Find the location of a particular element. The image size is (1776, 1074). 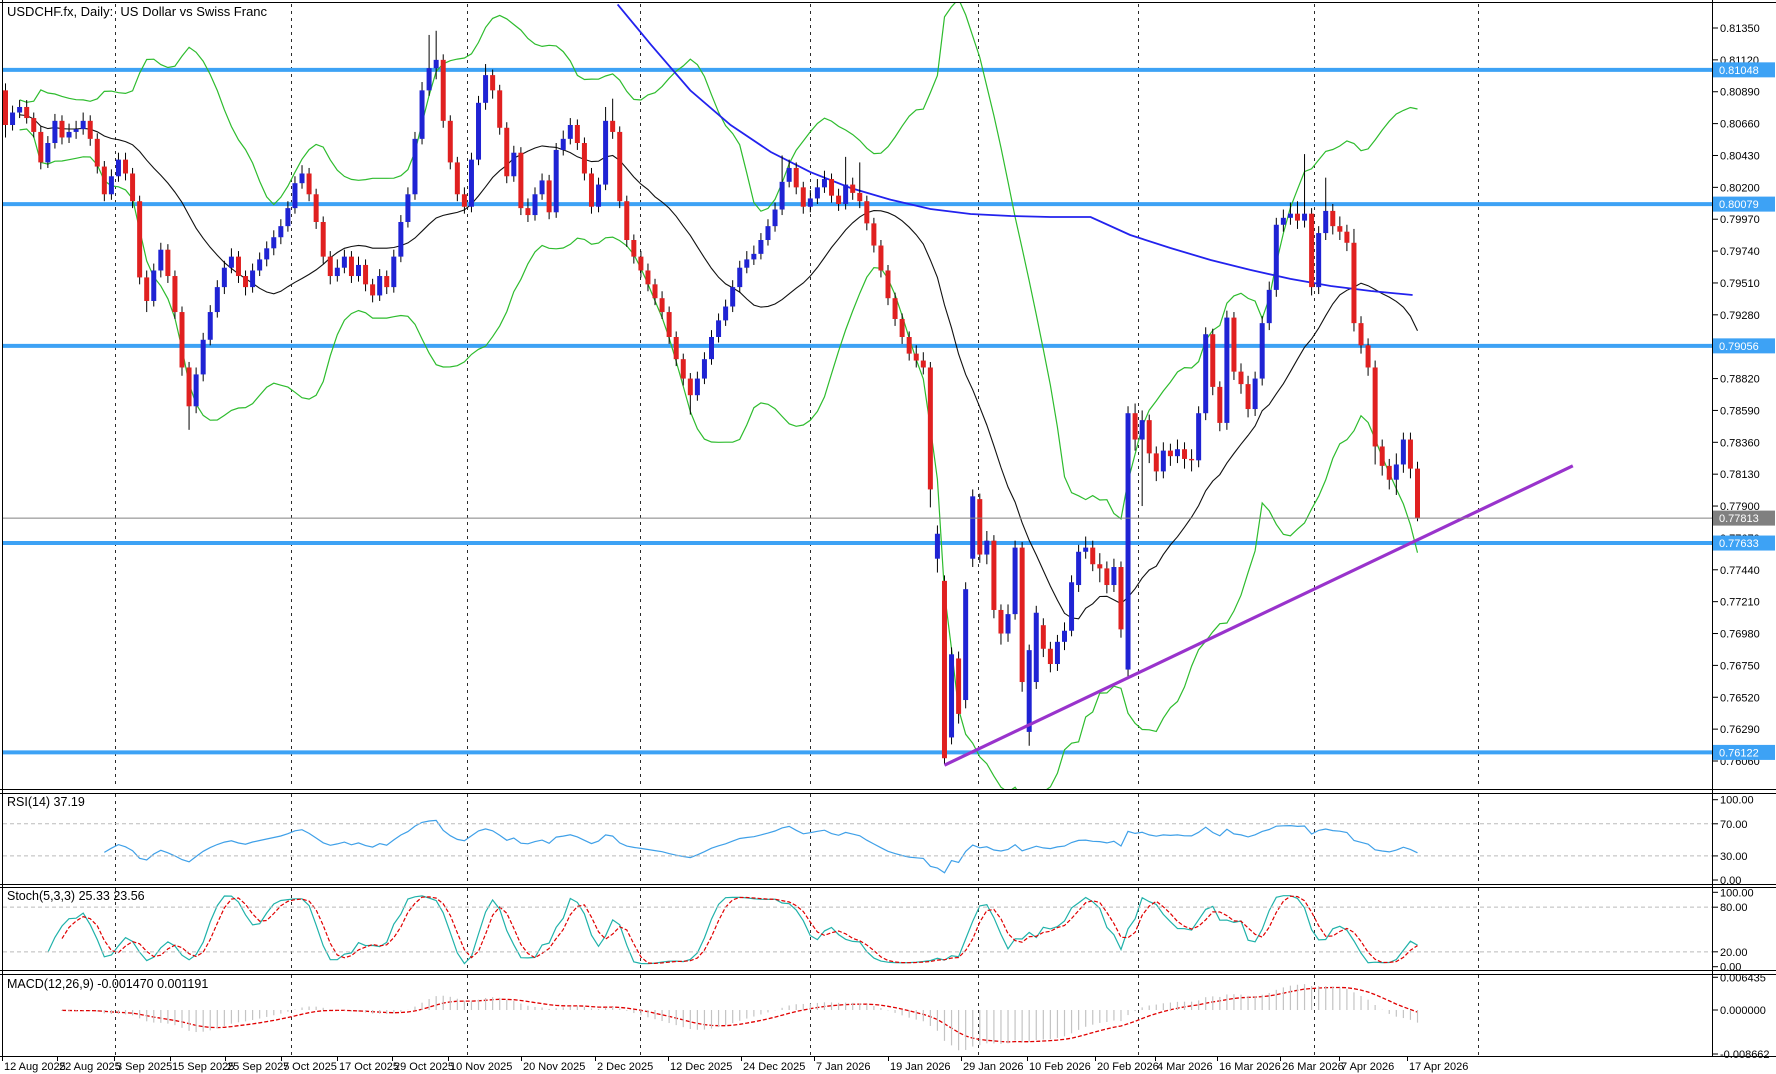

y-axis-tick-label: 0.76750 is located at coordinates (1740, 666).